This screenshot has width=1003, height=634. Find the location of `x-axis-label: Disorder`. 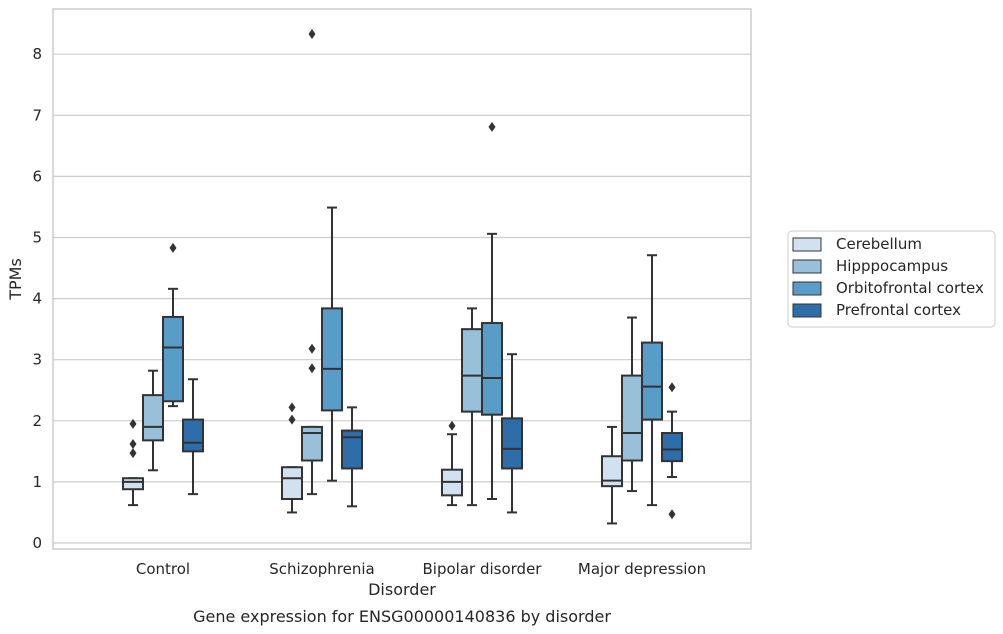

x-axis-label: Disorder is located at coordinates (402, 589).